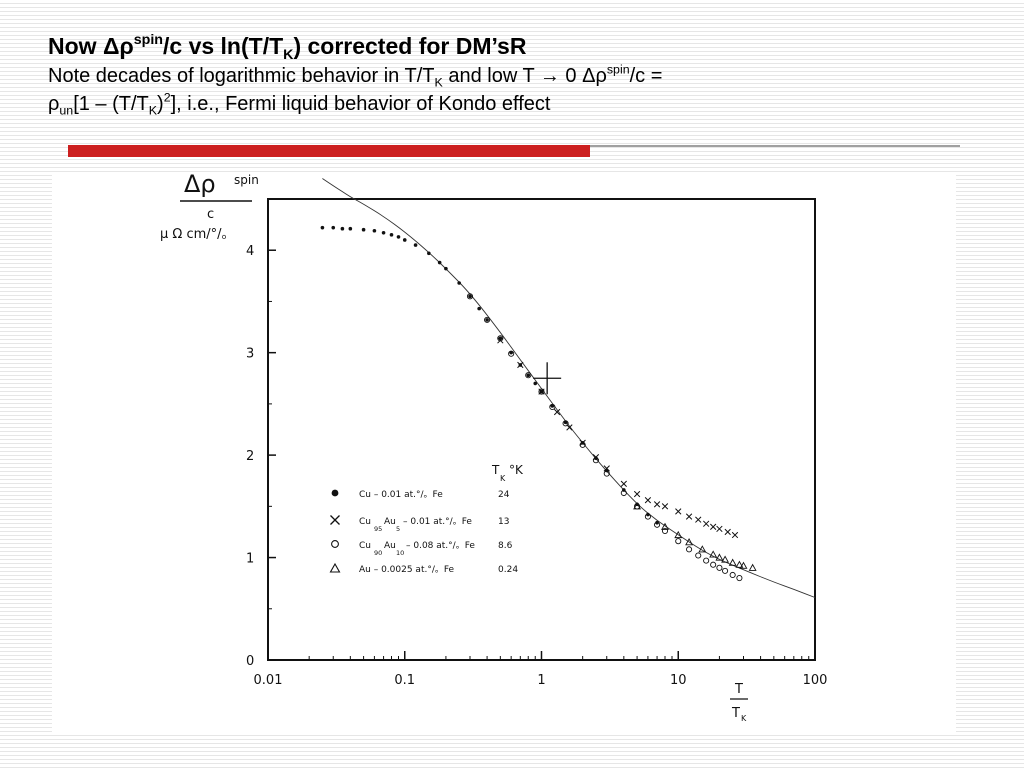  I want to click on y-ticks: 0 1 2 3 4, so click(261, 456).